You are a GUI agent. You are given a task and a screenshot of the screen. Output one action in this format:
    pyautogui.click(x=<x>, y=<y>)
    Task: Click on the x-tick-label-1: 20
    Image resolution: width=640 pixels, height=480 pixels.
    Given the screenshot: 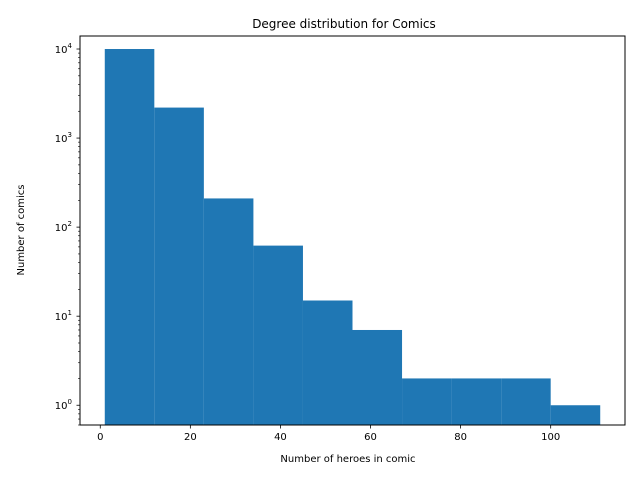 What is the action you would take?
    pyautogui.click(x=190, y=437)
    